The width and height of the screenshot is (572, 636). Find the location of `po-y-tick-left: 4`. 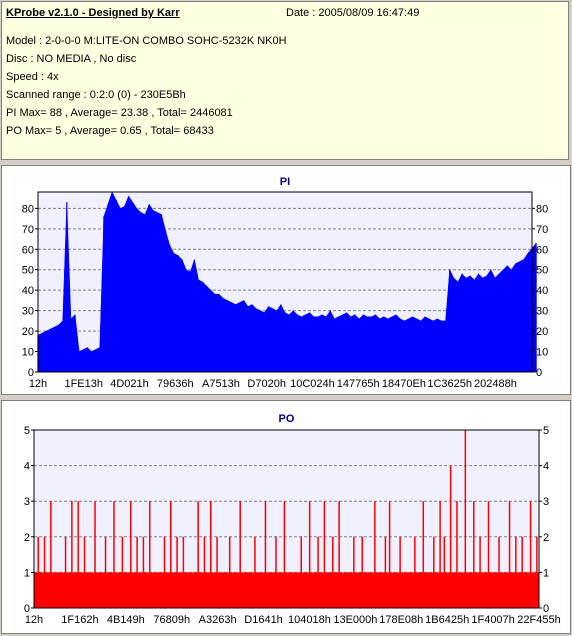

po-y-tick-left: 4 is located at coordinates (27, 467).